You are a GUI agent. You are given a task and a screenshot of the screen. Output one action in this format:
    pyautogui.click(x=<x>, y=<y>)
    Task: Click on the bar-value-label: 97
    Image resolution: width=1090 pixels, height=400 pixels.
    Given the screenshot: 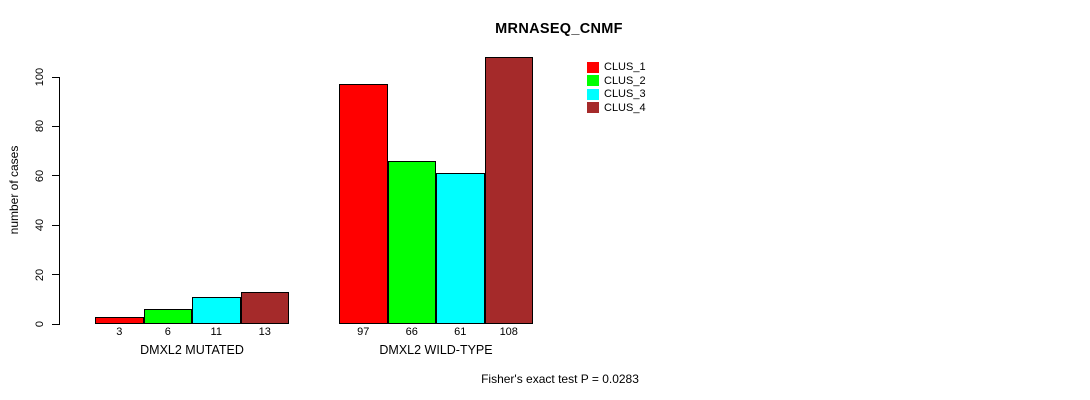 What is the action you would take?
    pyautogui.click(x=363, y=332)
    